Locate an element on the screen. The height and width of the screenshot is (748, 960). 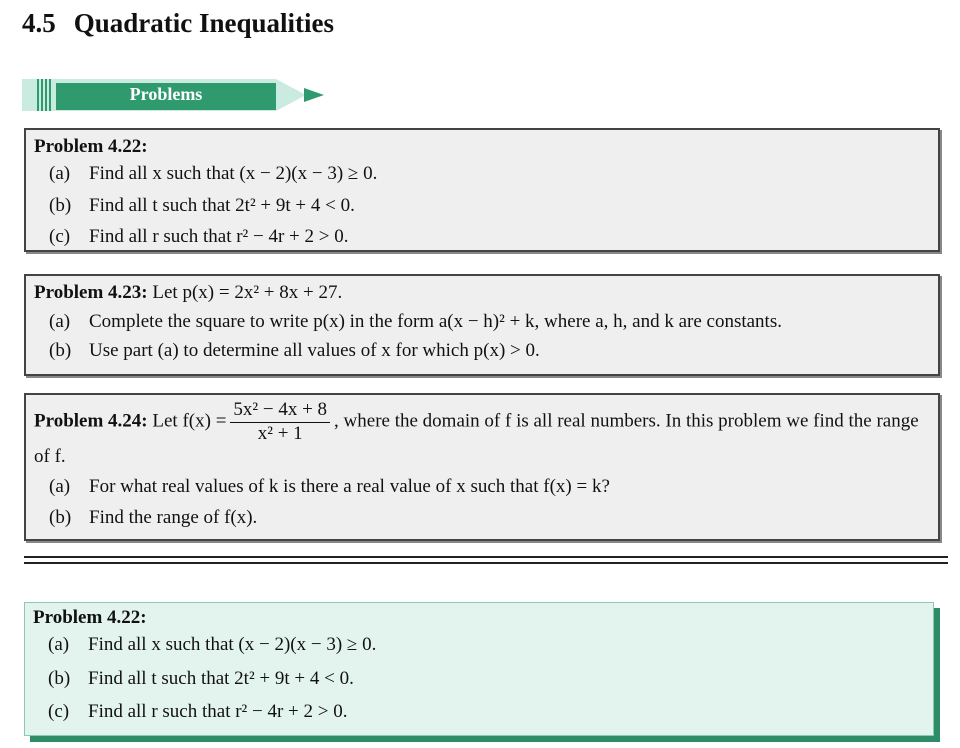
banner-label: Problems is located at coordinates (166, 94).